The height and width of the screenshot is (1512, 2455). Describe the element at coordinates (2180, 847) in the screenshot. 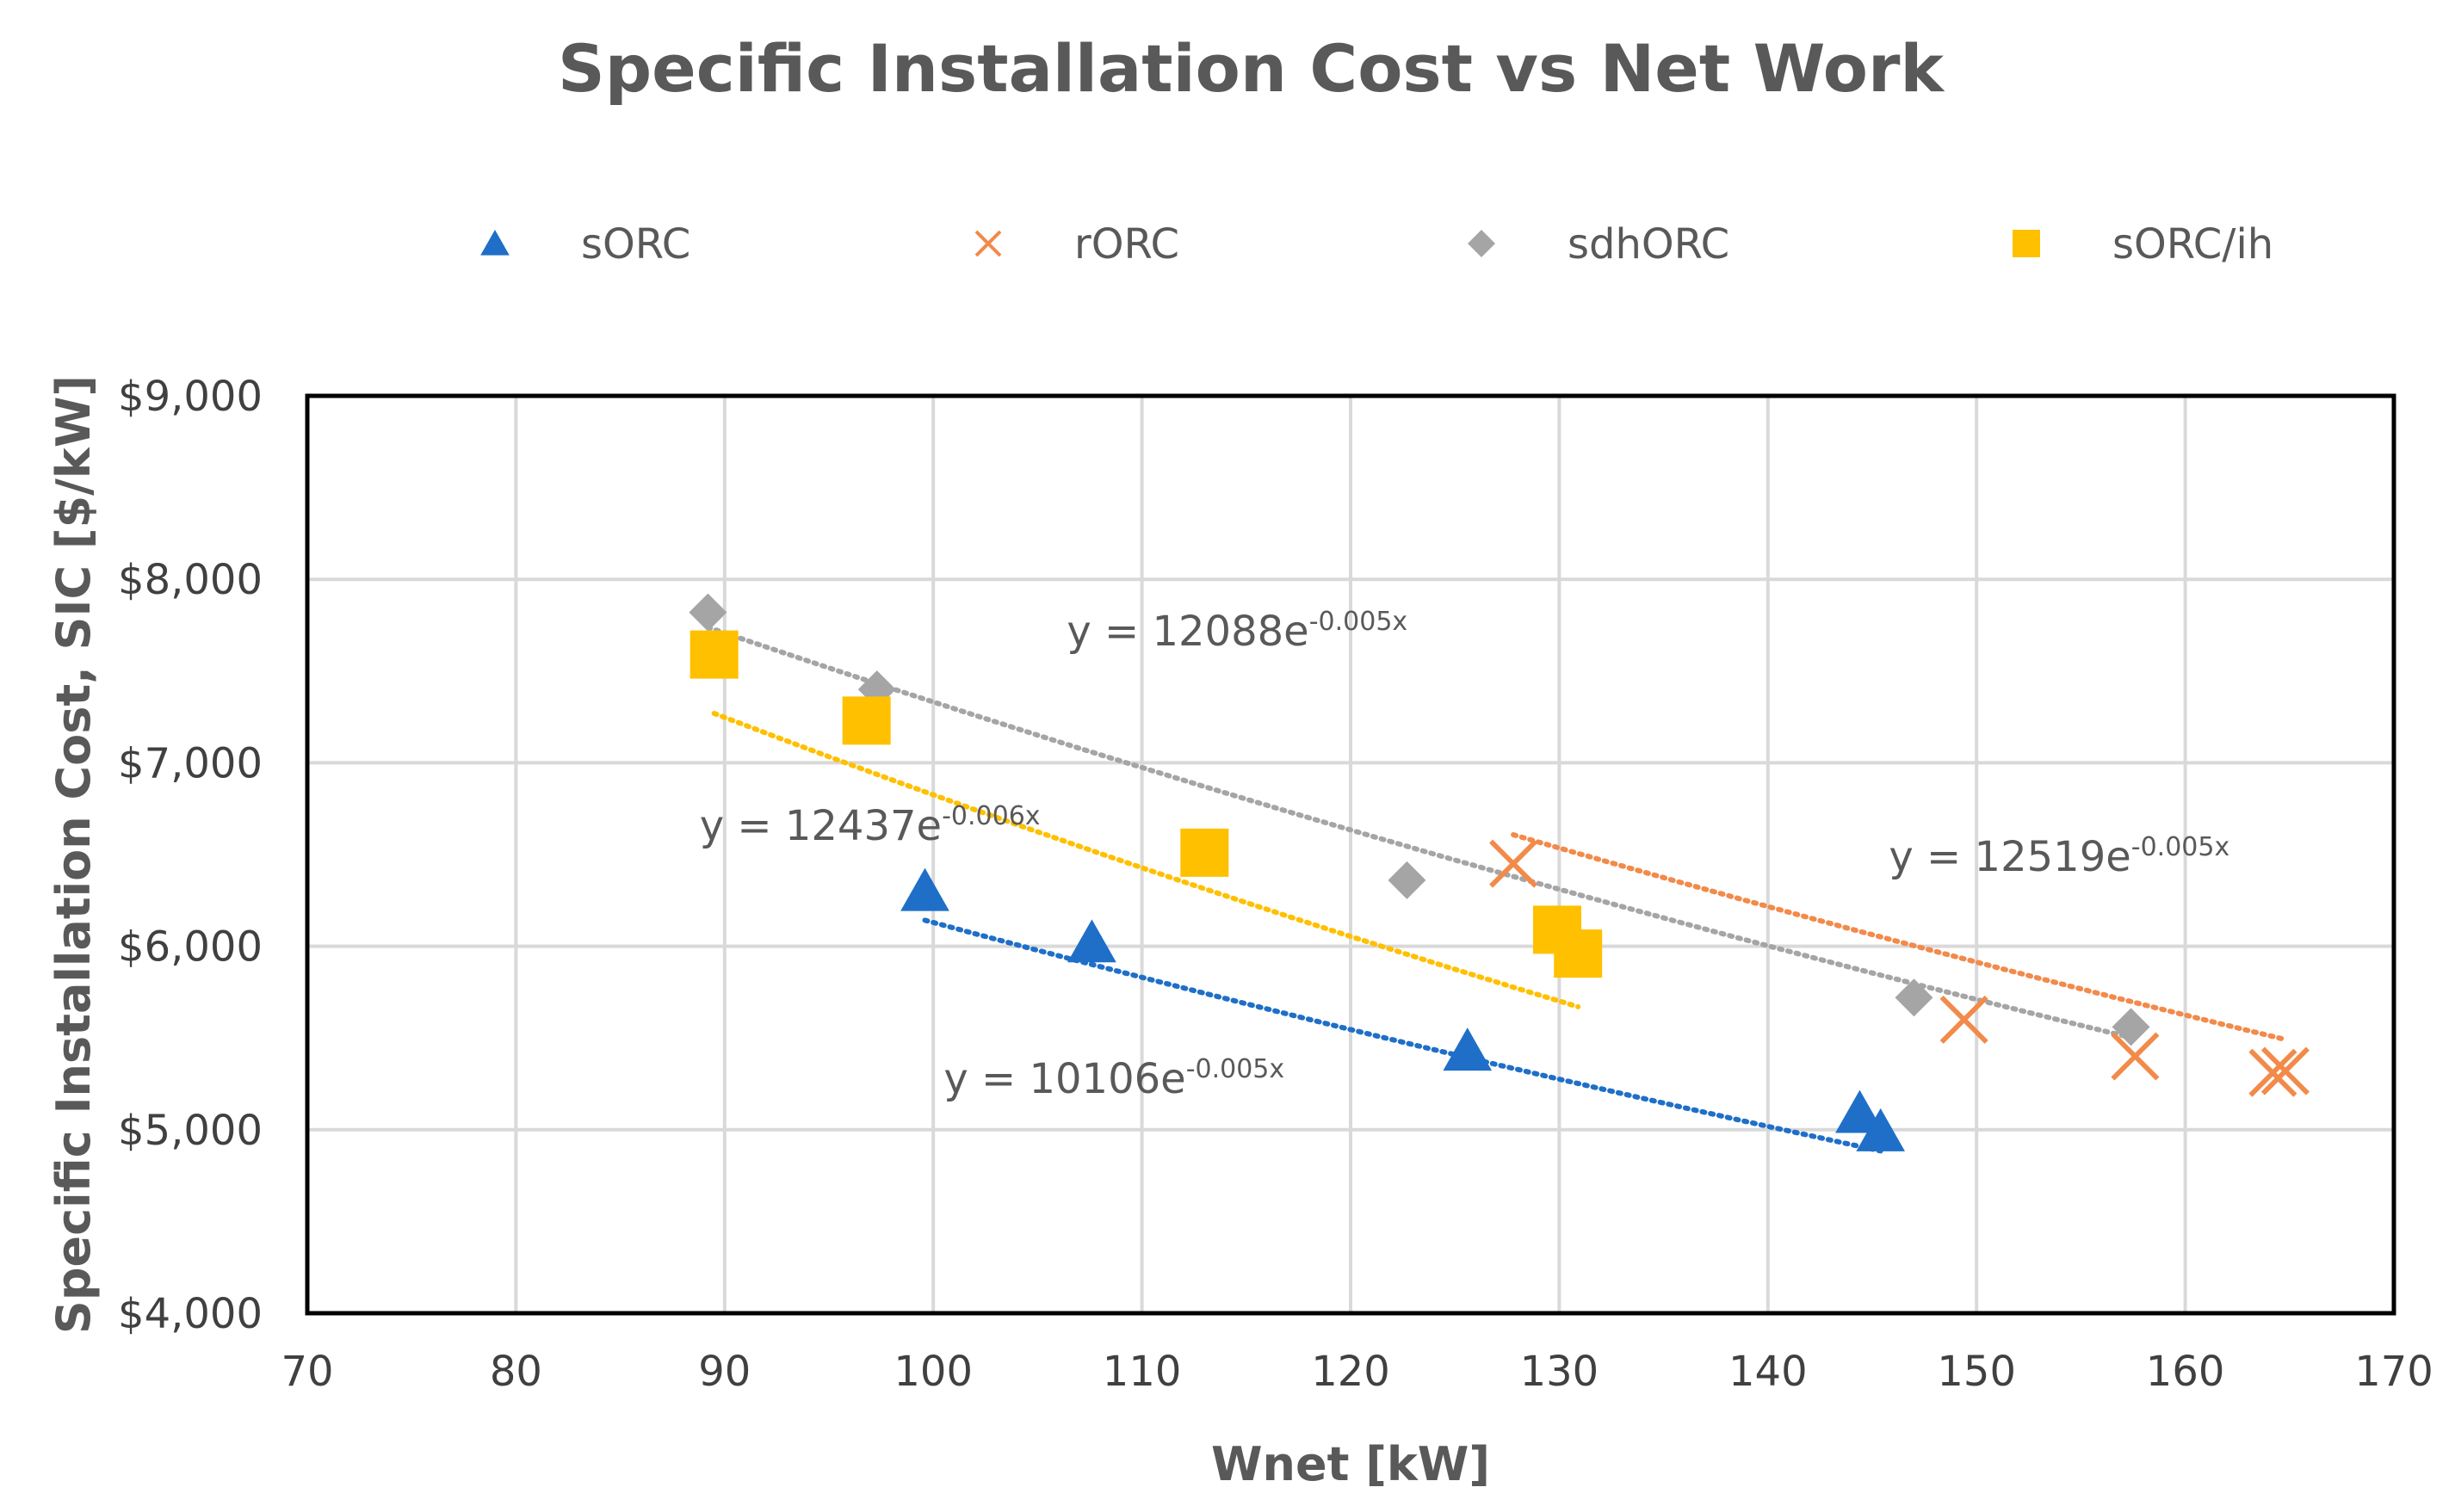

I see `equation-exponent-rorc: -0.005x` at that location.